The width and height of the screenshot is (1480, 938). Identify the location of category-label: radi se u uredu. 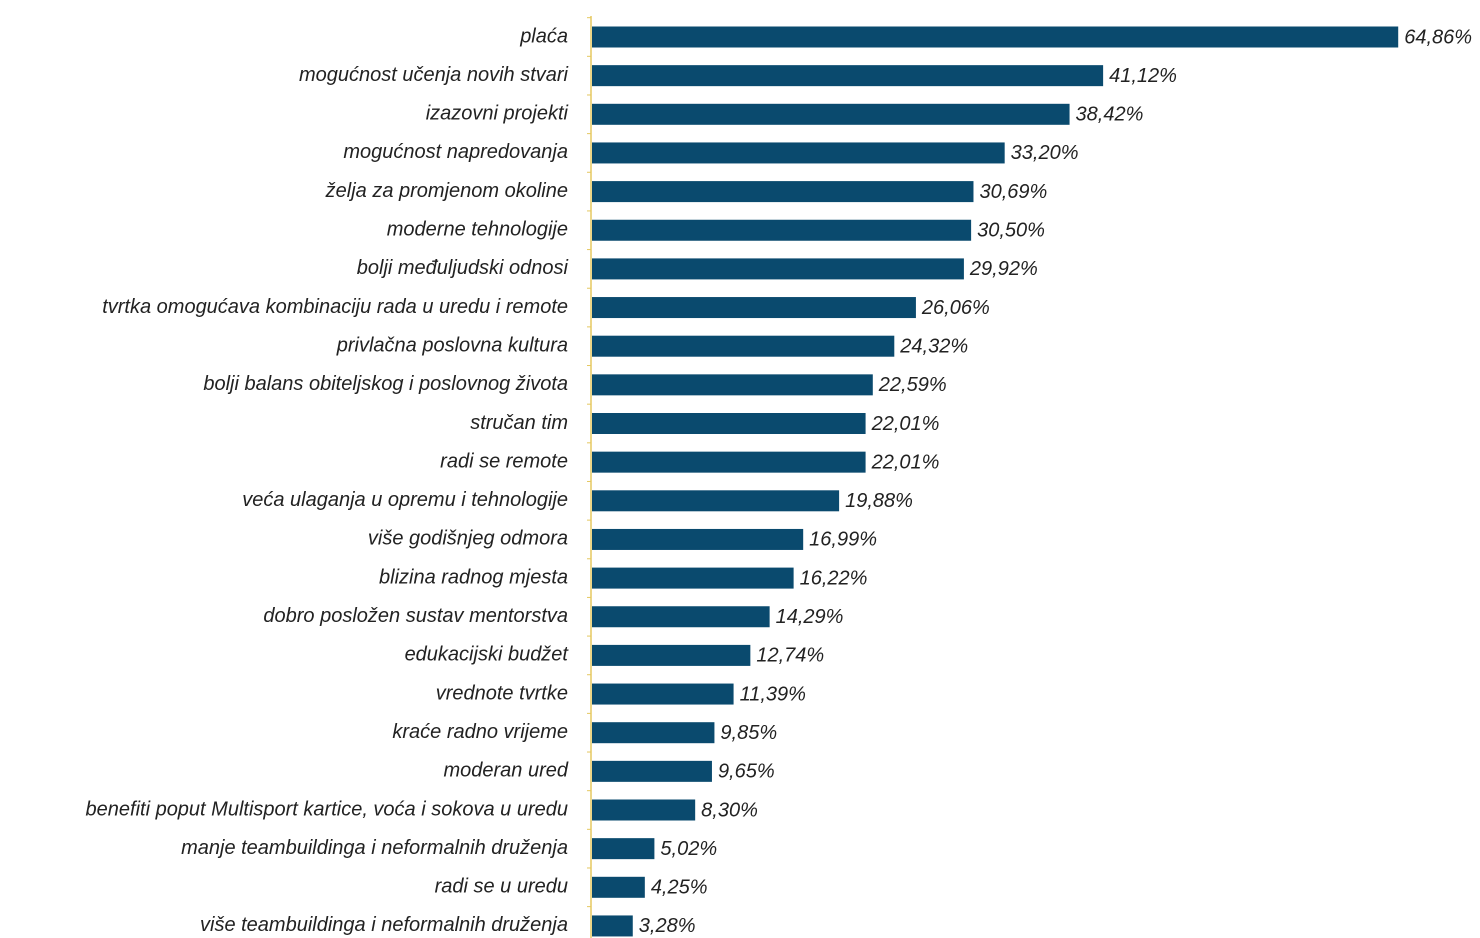
(501, 887).